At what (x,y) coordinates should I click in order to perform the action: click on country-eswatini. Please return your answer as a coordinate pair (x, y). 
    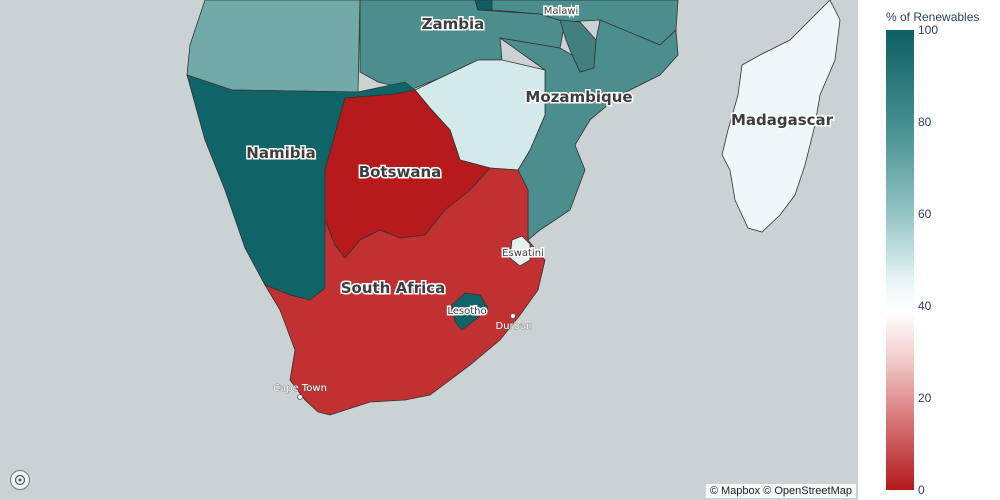
    Looking at the image, I should click on (520, 251).